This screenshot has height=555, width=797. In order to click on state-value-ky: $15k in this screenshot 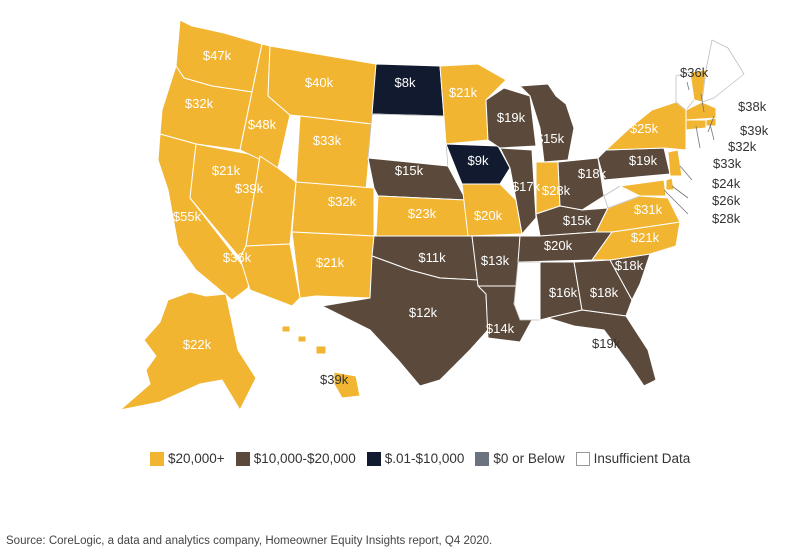, I will do `click(577, 220)`.